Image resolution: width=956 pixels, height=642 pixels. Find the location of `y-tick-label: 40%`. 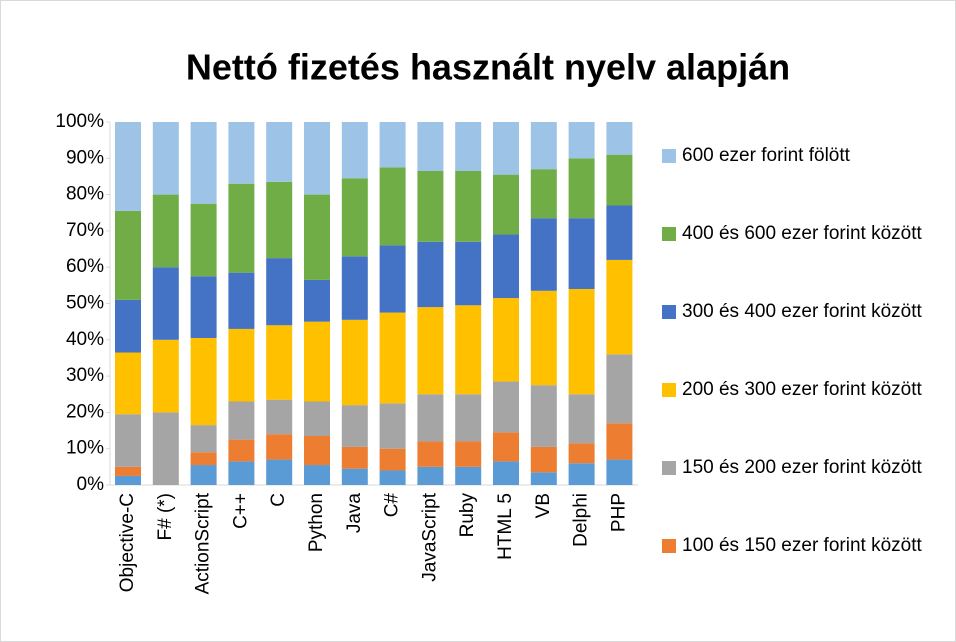

y-tick-label: 40% is located at coordinates (85, 339).